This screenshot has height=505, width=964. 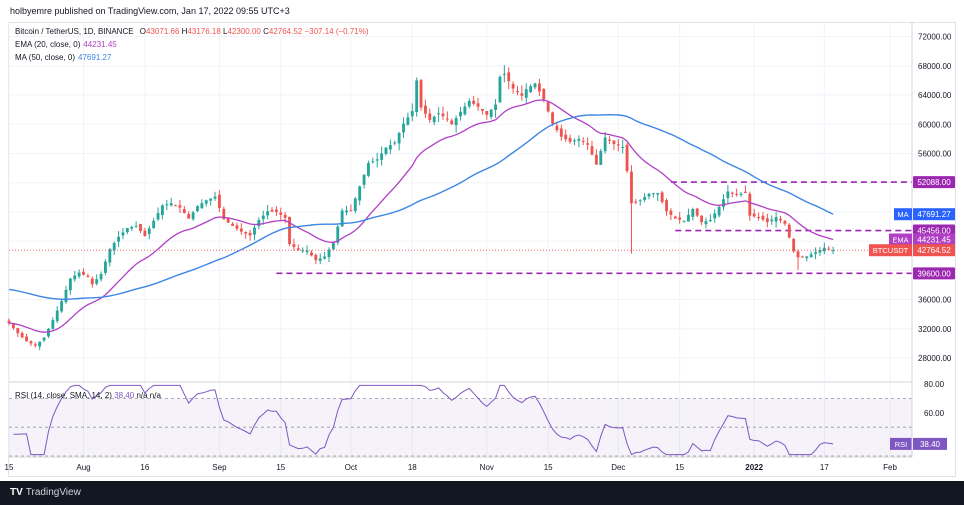 I want to click on brand-name: TradingView, so click(x=53, y=492).